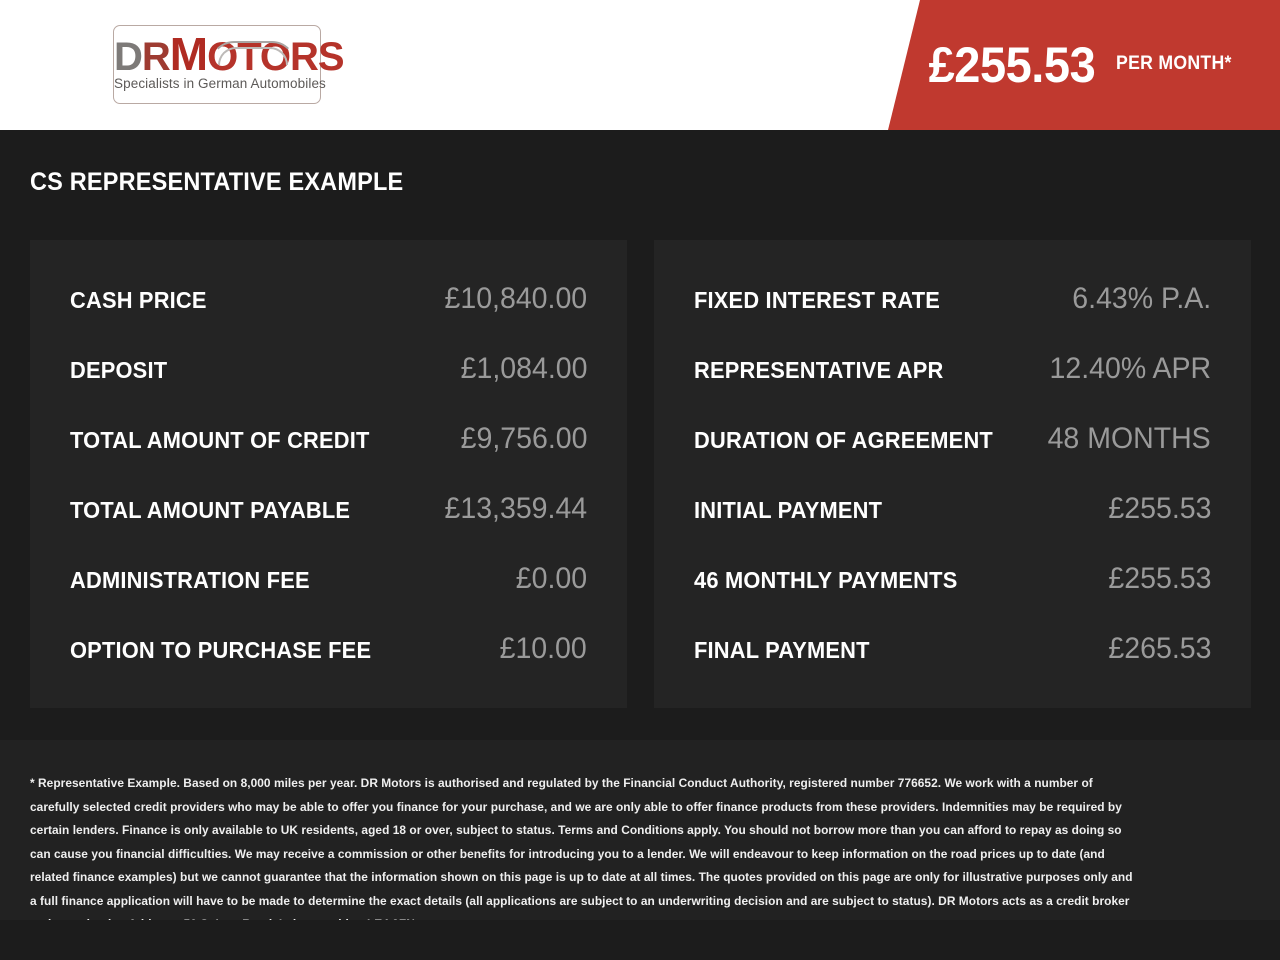  Describe the element at coordinates (952, 527) in the screenshot. I see `table-row: INITIAL PAYMENT £255.53` at that location.